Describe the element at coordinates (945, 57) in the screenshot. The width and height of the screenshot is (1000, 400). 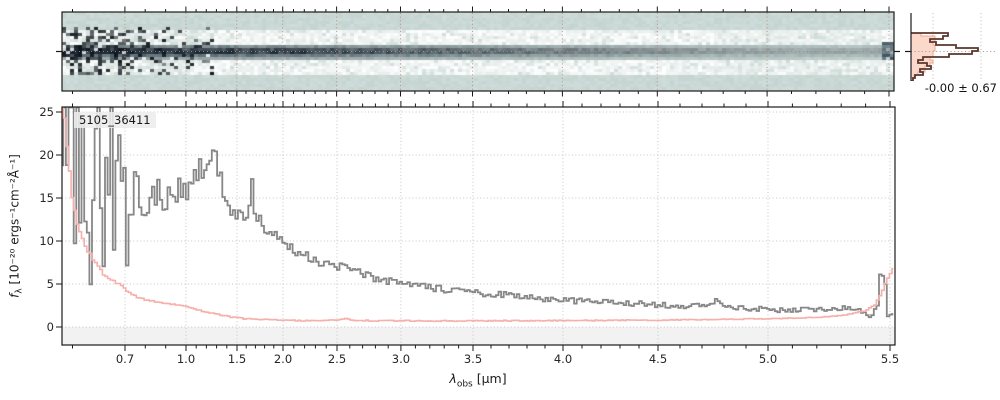
I see `profile-data-hist` at that location.